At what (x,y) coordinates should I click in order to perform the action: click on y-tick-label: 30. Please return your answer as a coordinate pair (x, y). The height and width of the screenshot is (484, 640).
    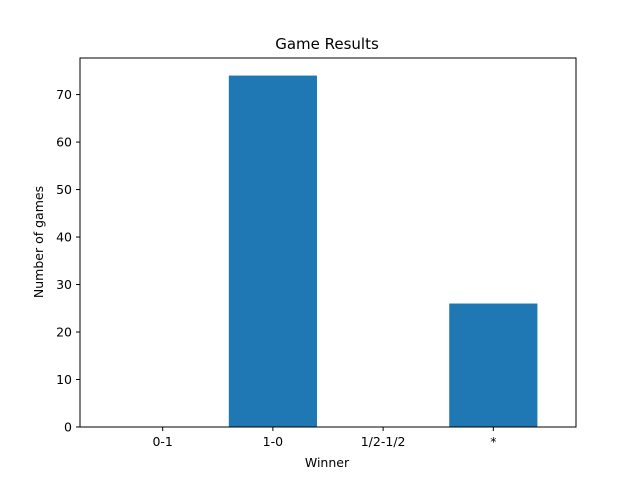
    Looking at the image, I should click on (64, 284).